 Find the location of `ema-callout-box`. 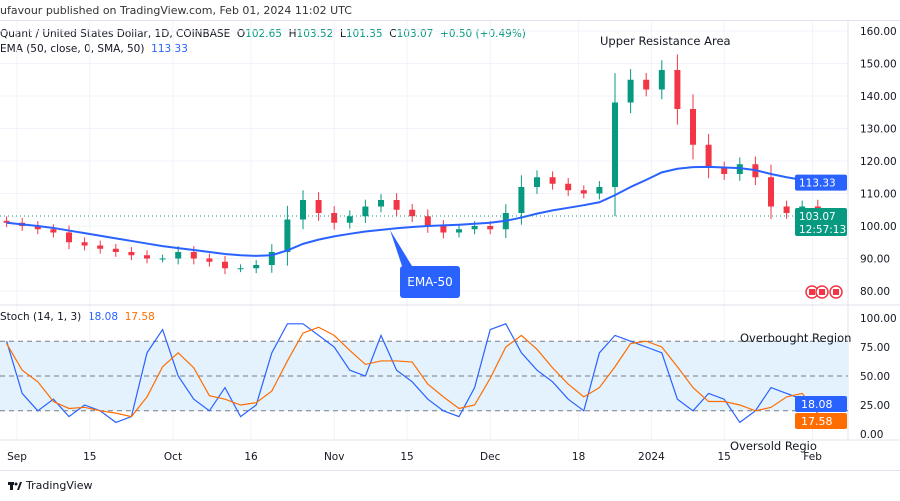

ema-callout-box is located at coordinates (430, 282).